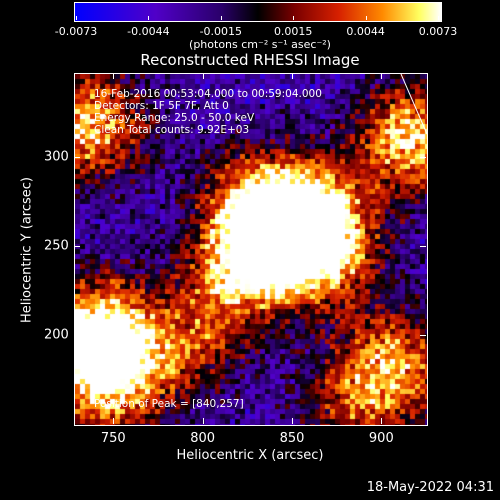  I want to click on x-tick-label: 750, so click(113, 438).